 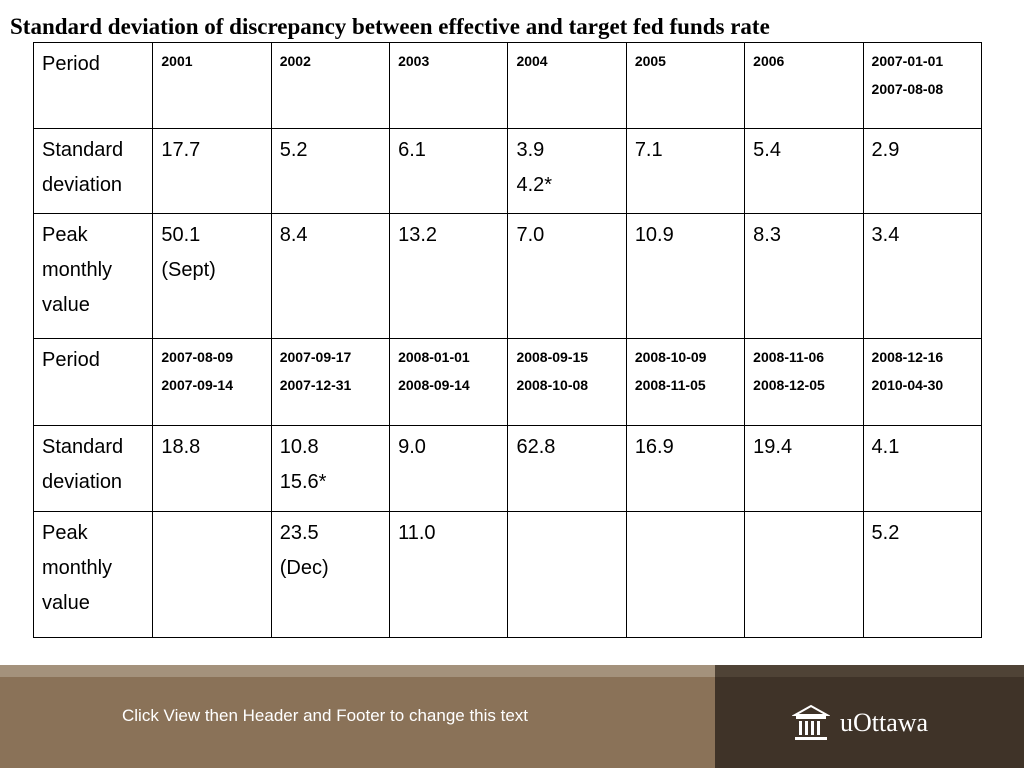 I want to click on table-cell: 2007-09-17 2007-12-31, so click(x=330, y=382).